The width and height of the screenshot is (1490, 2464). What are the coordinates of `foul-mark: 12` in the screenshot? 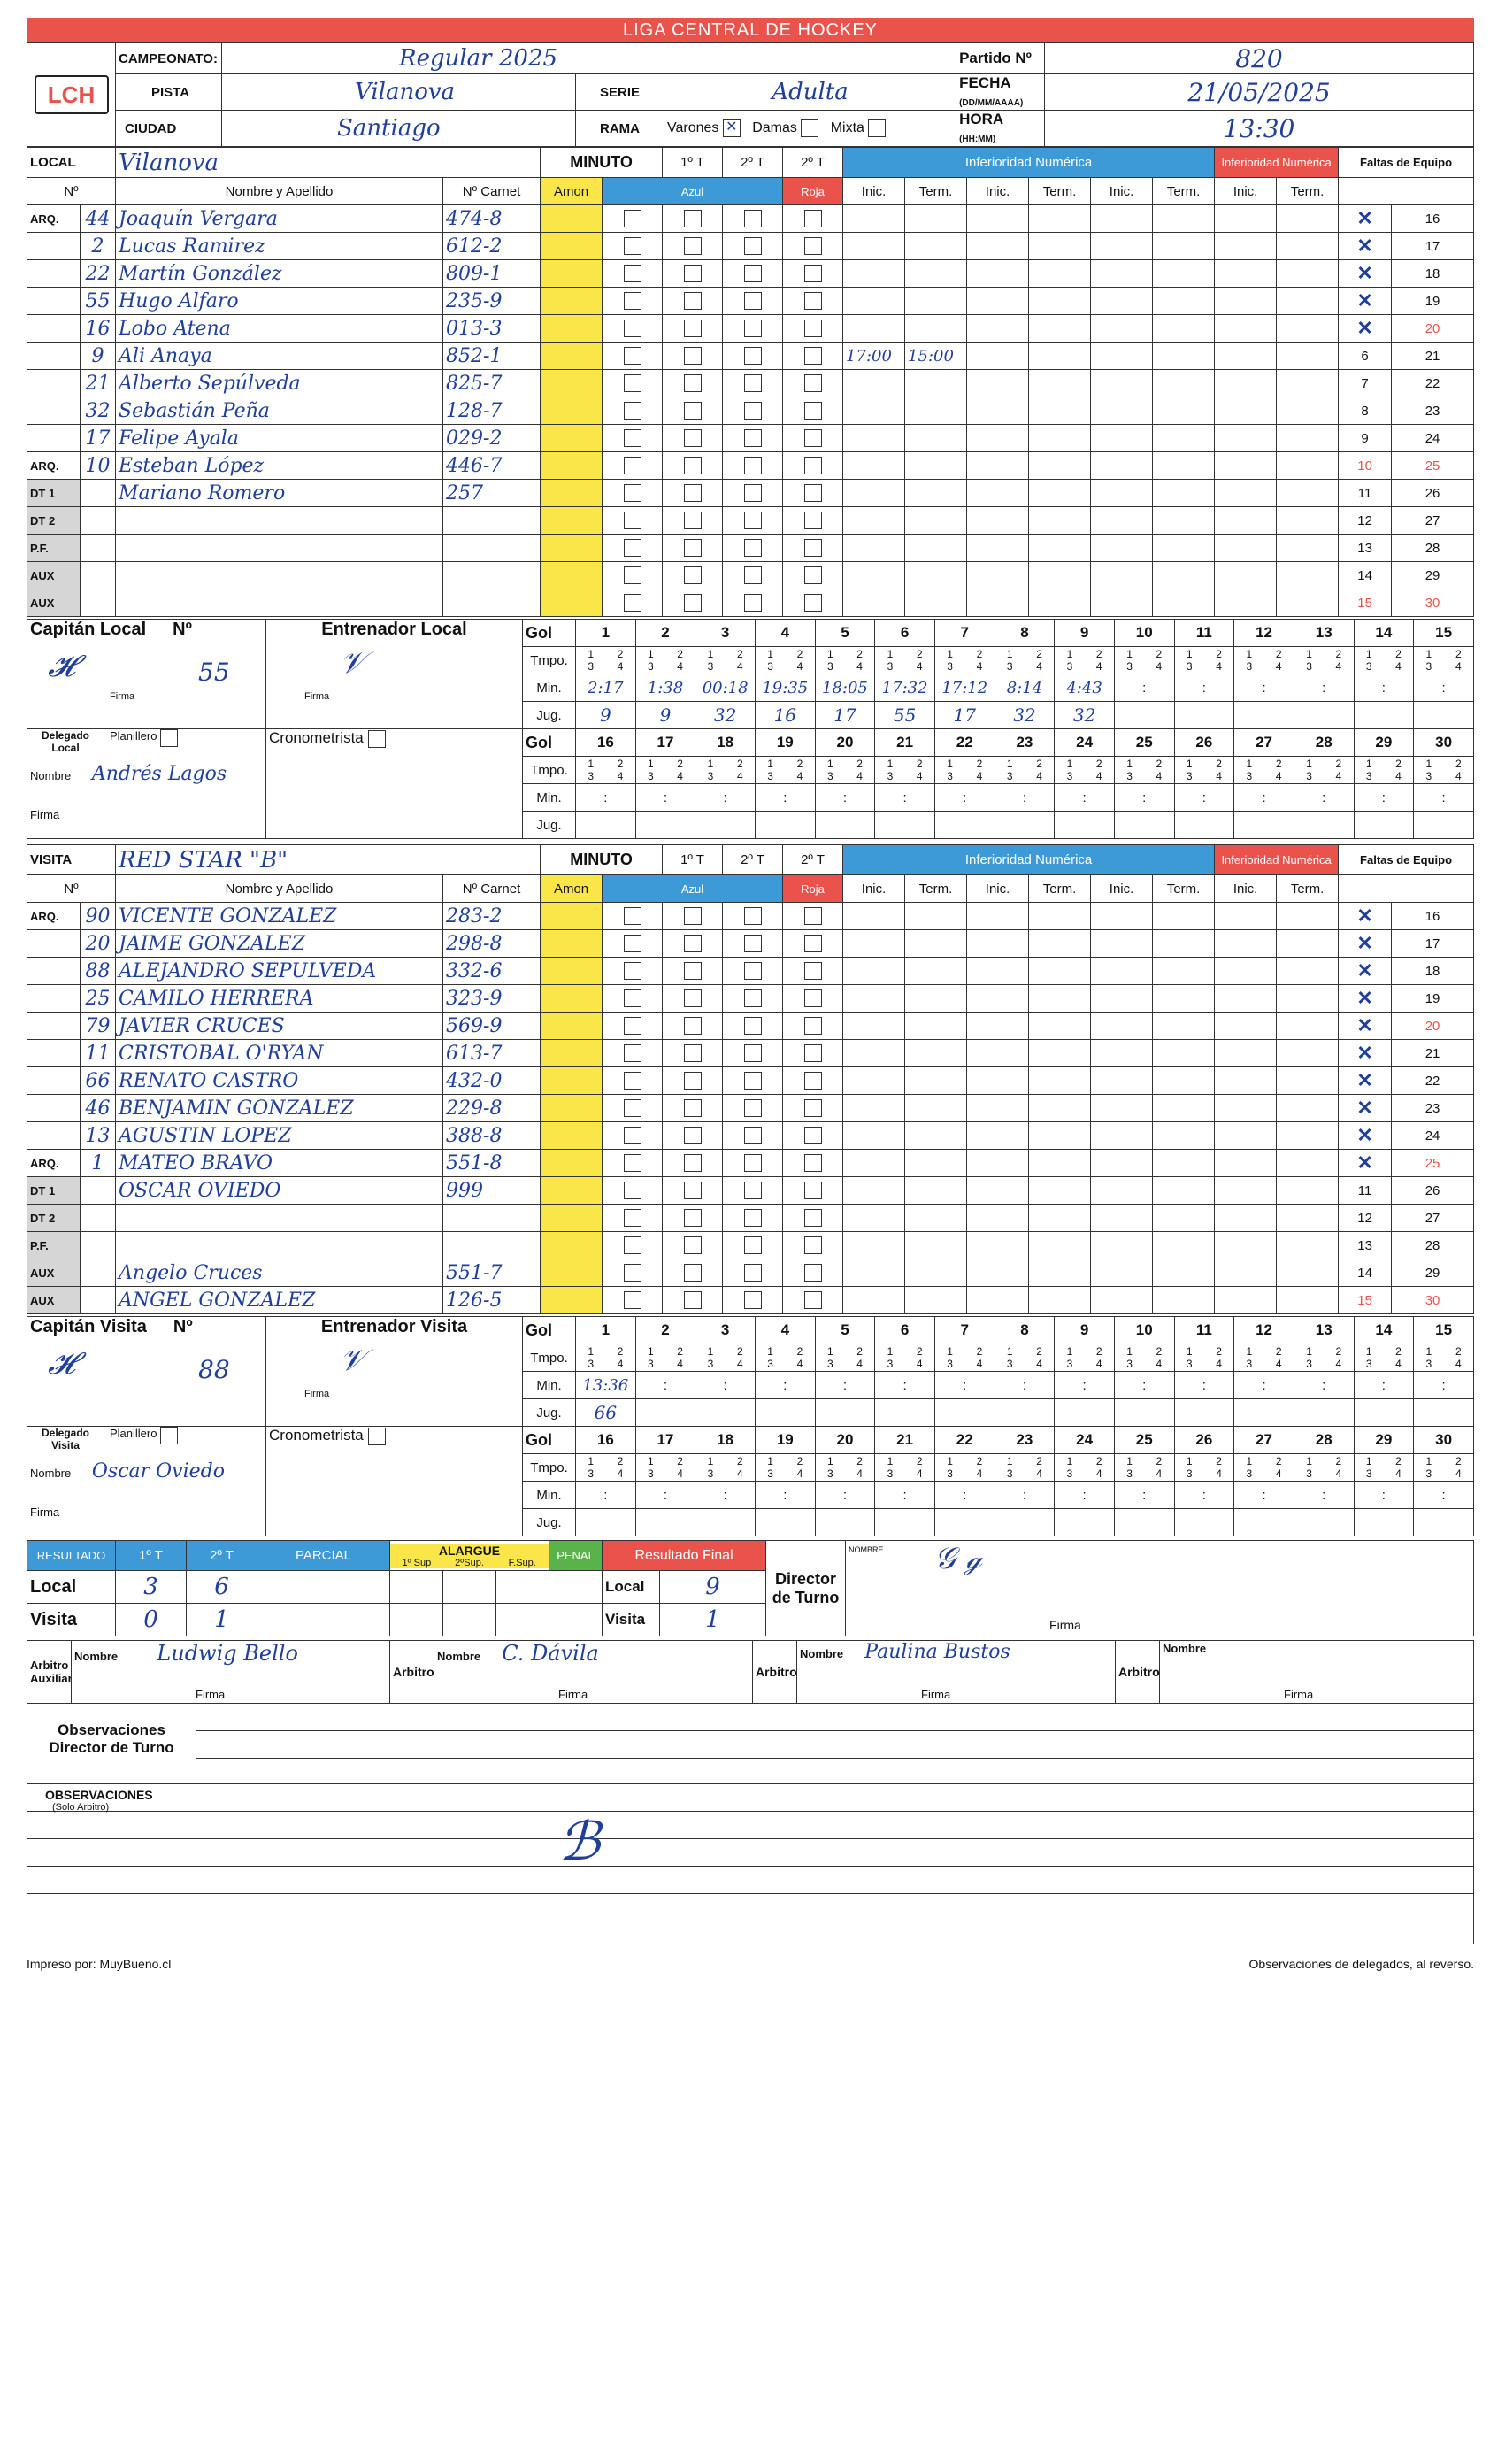 It's located at (1365, 1218).